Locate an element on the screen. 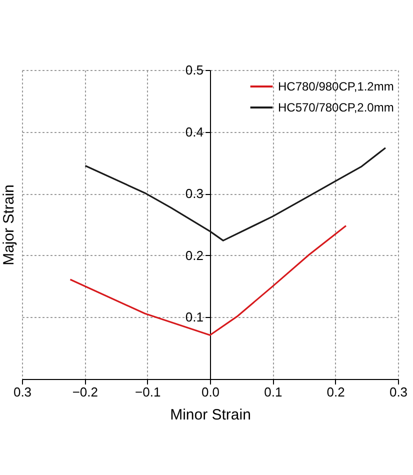 This screenshot has height=475, width=413. y-axis-title: Major Strain is located at coordinates (9, 225).